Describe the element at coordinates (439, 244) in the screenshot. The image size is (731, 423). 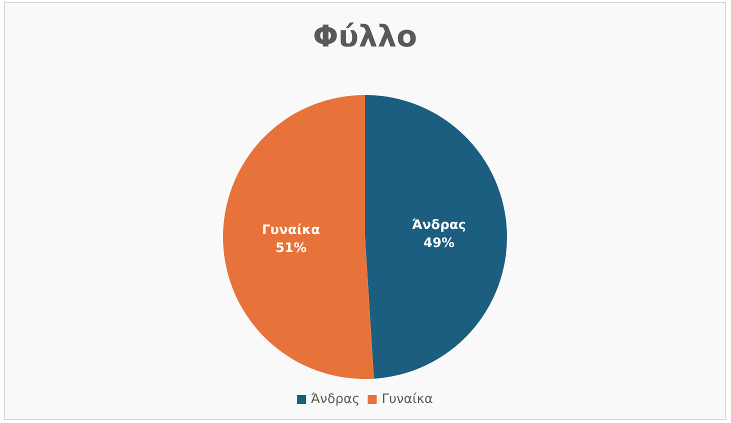
I see `data-label: 49%` at that location.